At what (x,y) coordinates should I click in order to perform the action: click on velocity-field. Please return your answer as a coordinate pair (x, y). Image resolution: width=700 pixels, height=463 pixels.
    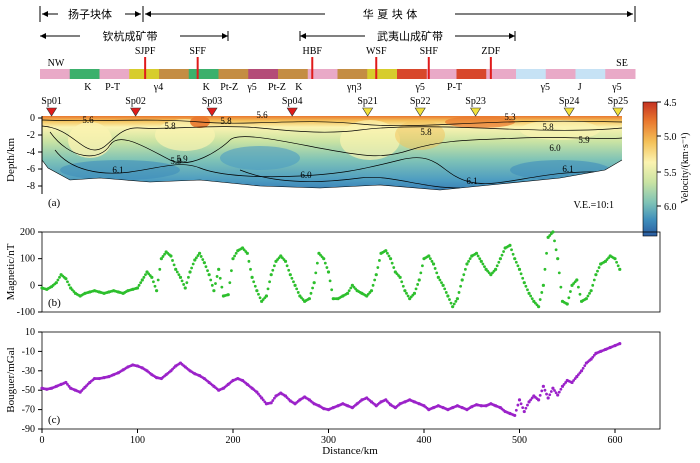
    Looking at the image, I should click on (332, 153).